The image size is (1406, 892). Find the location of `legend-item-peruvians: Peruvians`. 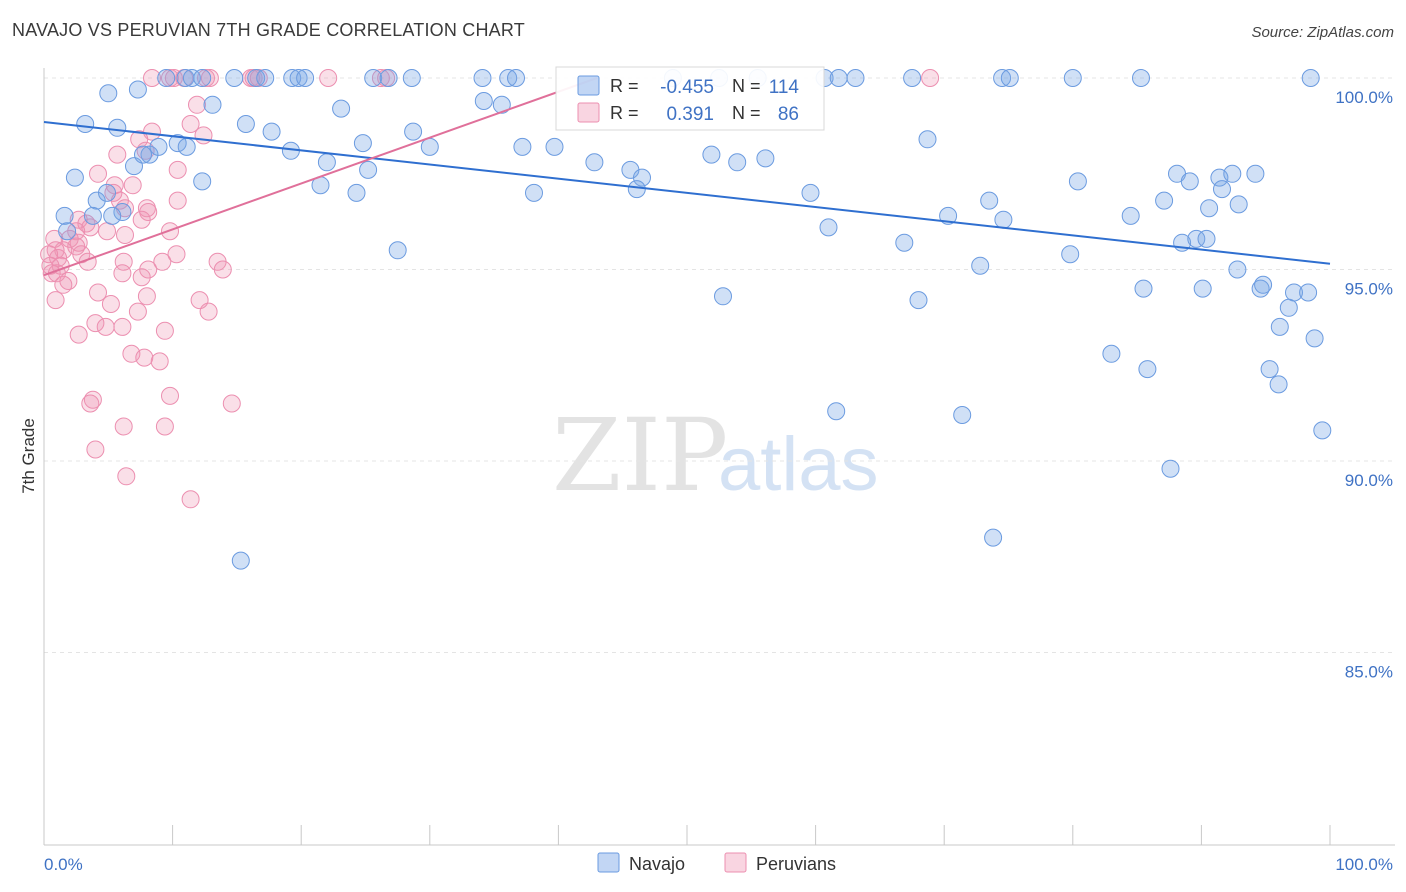

legend-item-peruvians: Peruvians is located at coordinates (780, 863).